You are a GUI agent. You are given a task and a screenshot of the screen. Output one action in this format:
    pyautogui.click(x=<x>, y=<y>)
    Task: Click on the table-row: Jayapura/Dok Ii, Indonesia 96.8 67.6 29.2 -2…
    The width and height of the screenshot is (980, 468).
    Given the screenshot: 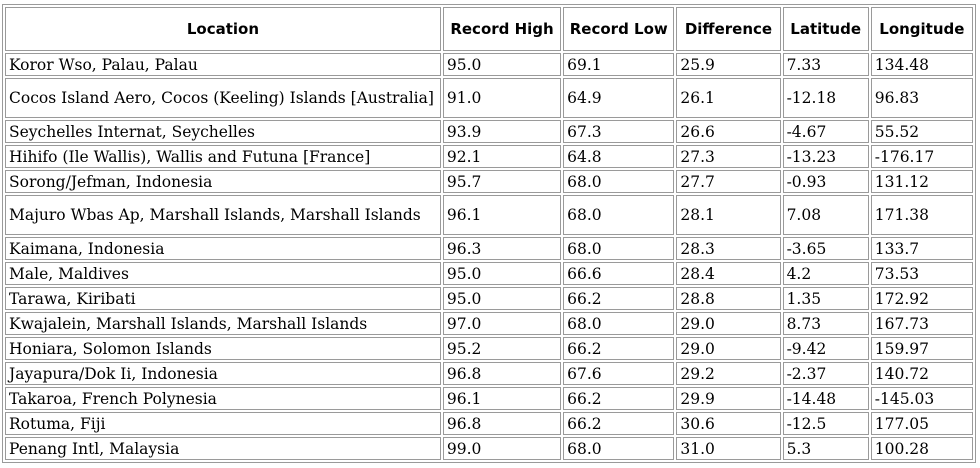 What is the action you would take?
    pyautogui.click(x=489, y=373)
    